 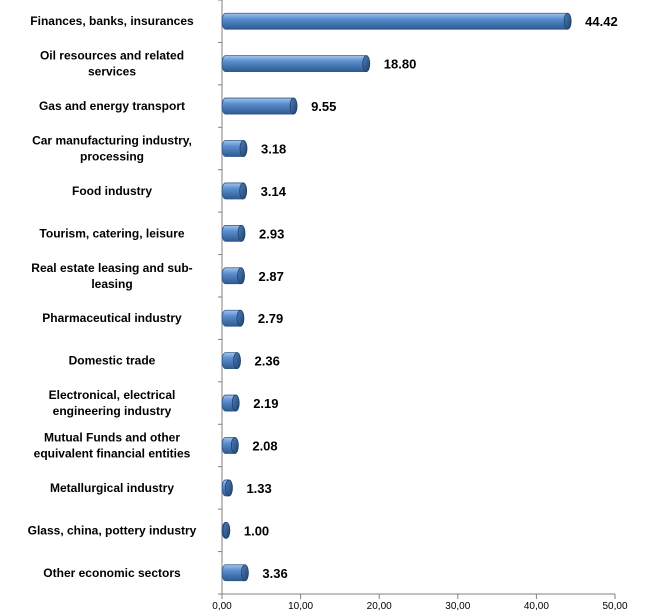 What do you see at coordinates (256, 530) in the screenshot?
I see `value-label: 1.00` at bounding box center [256, 530].